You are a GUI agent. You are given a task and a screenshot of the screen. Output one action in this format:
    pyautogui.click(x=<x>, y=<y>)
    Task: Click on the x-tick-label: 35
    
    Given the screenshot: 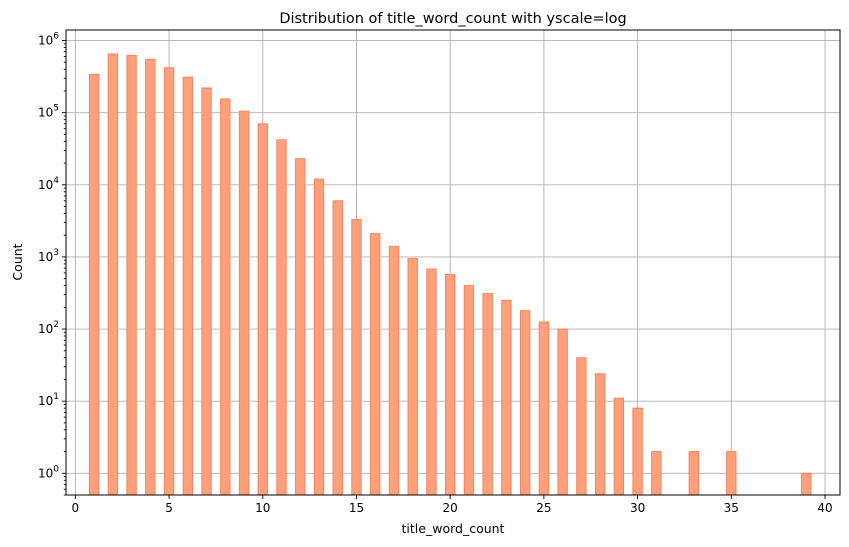 What is the action you would take?
    pyautogui.click(x=731, y=508)
    